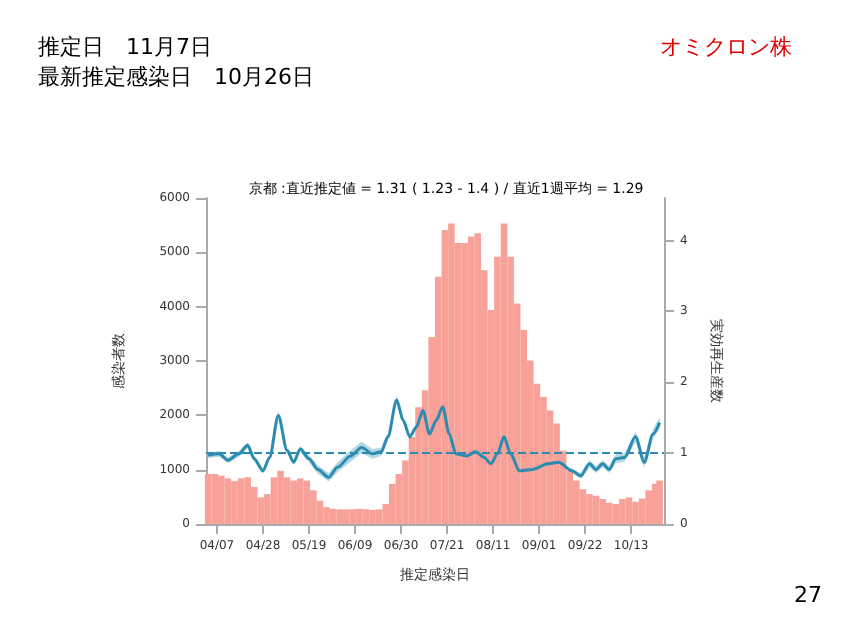 The image size is (854, 640). I want to click on text: 推定日 11月7日, so click(125, 47).